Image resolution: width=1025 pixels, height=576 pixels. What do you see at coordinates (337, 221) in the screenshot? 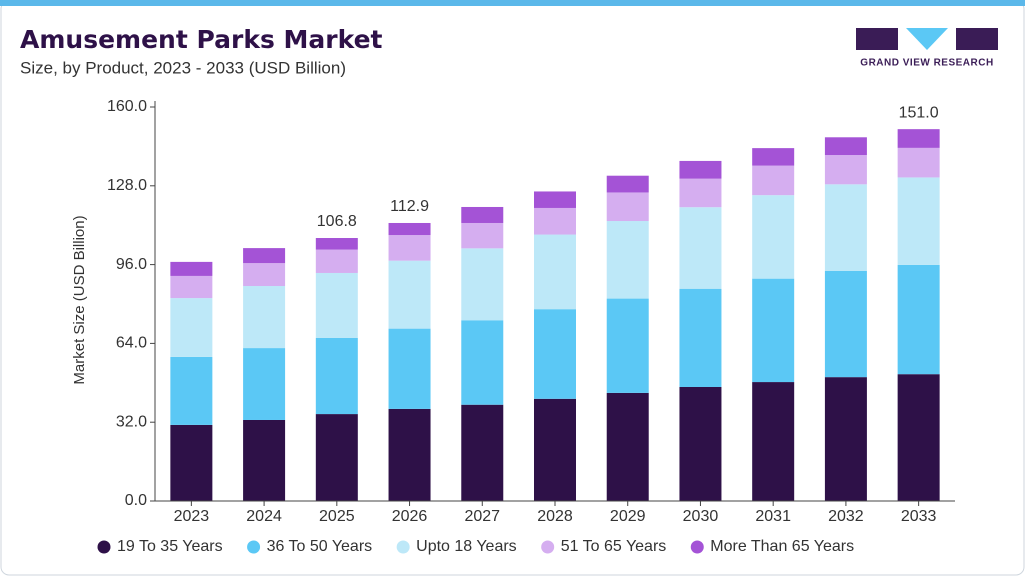
I see `annotation: 106.8` at bounding box center [337, 221].